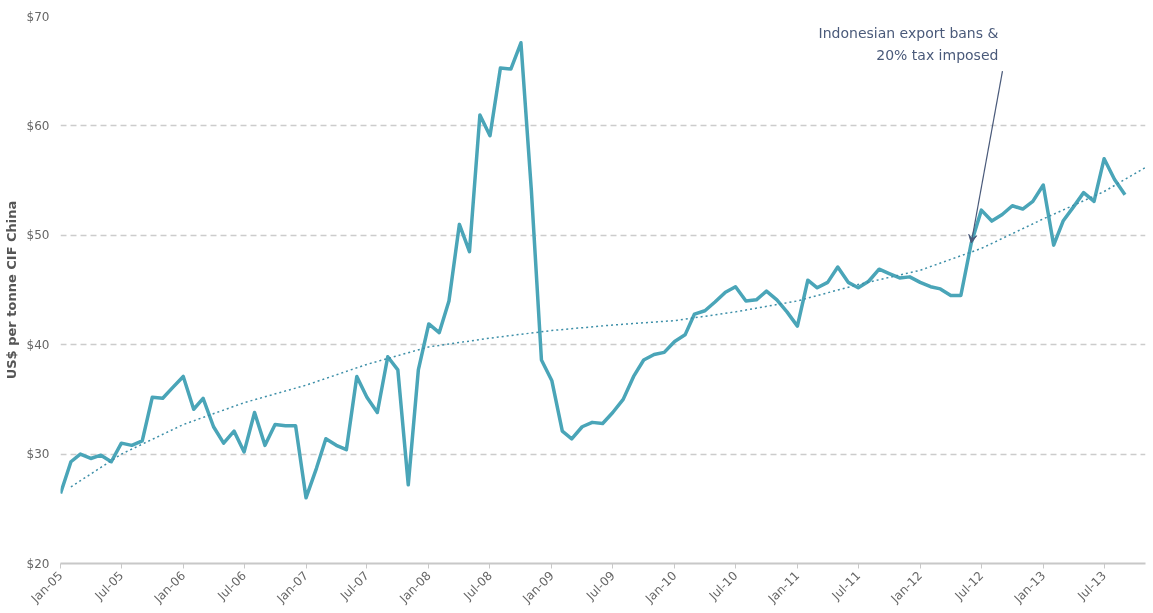  I want to click on y-tick-label: $40, so click(38, 344).